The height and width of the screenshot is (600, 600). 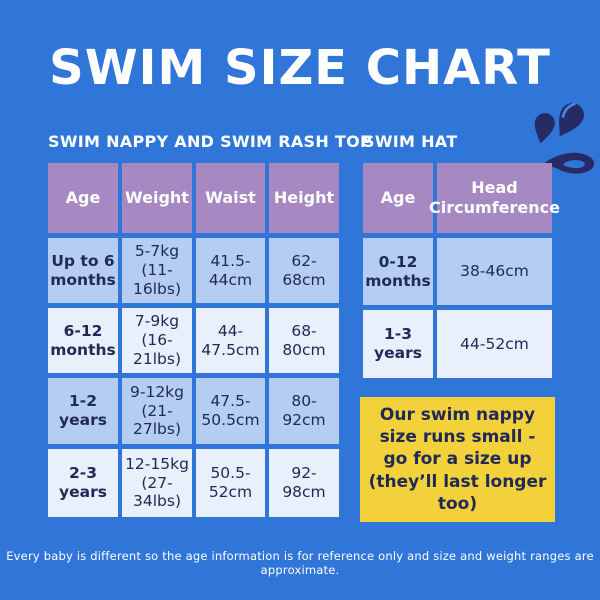 I want to click on table-cell-circumference: 44-52cm, so click(x=494, y=344).